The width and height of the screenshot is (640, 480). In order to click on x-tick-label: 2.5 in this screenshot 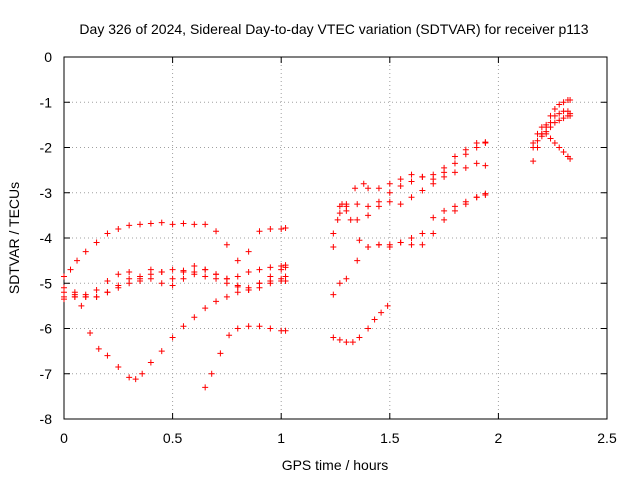, I will do `click(607, 438)`.